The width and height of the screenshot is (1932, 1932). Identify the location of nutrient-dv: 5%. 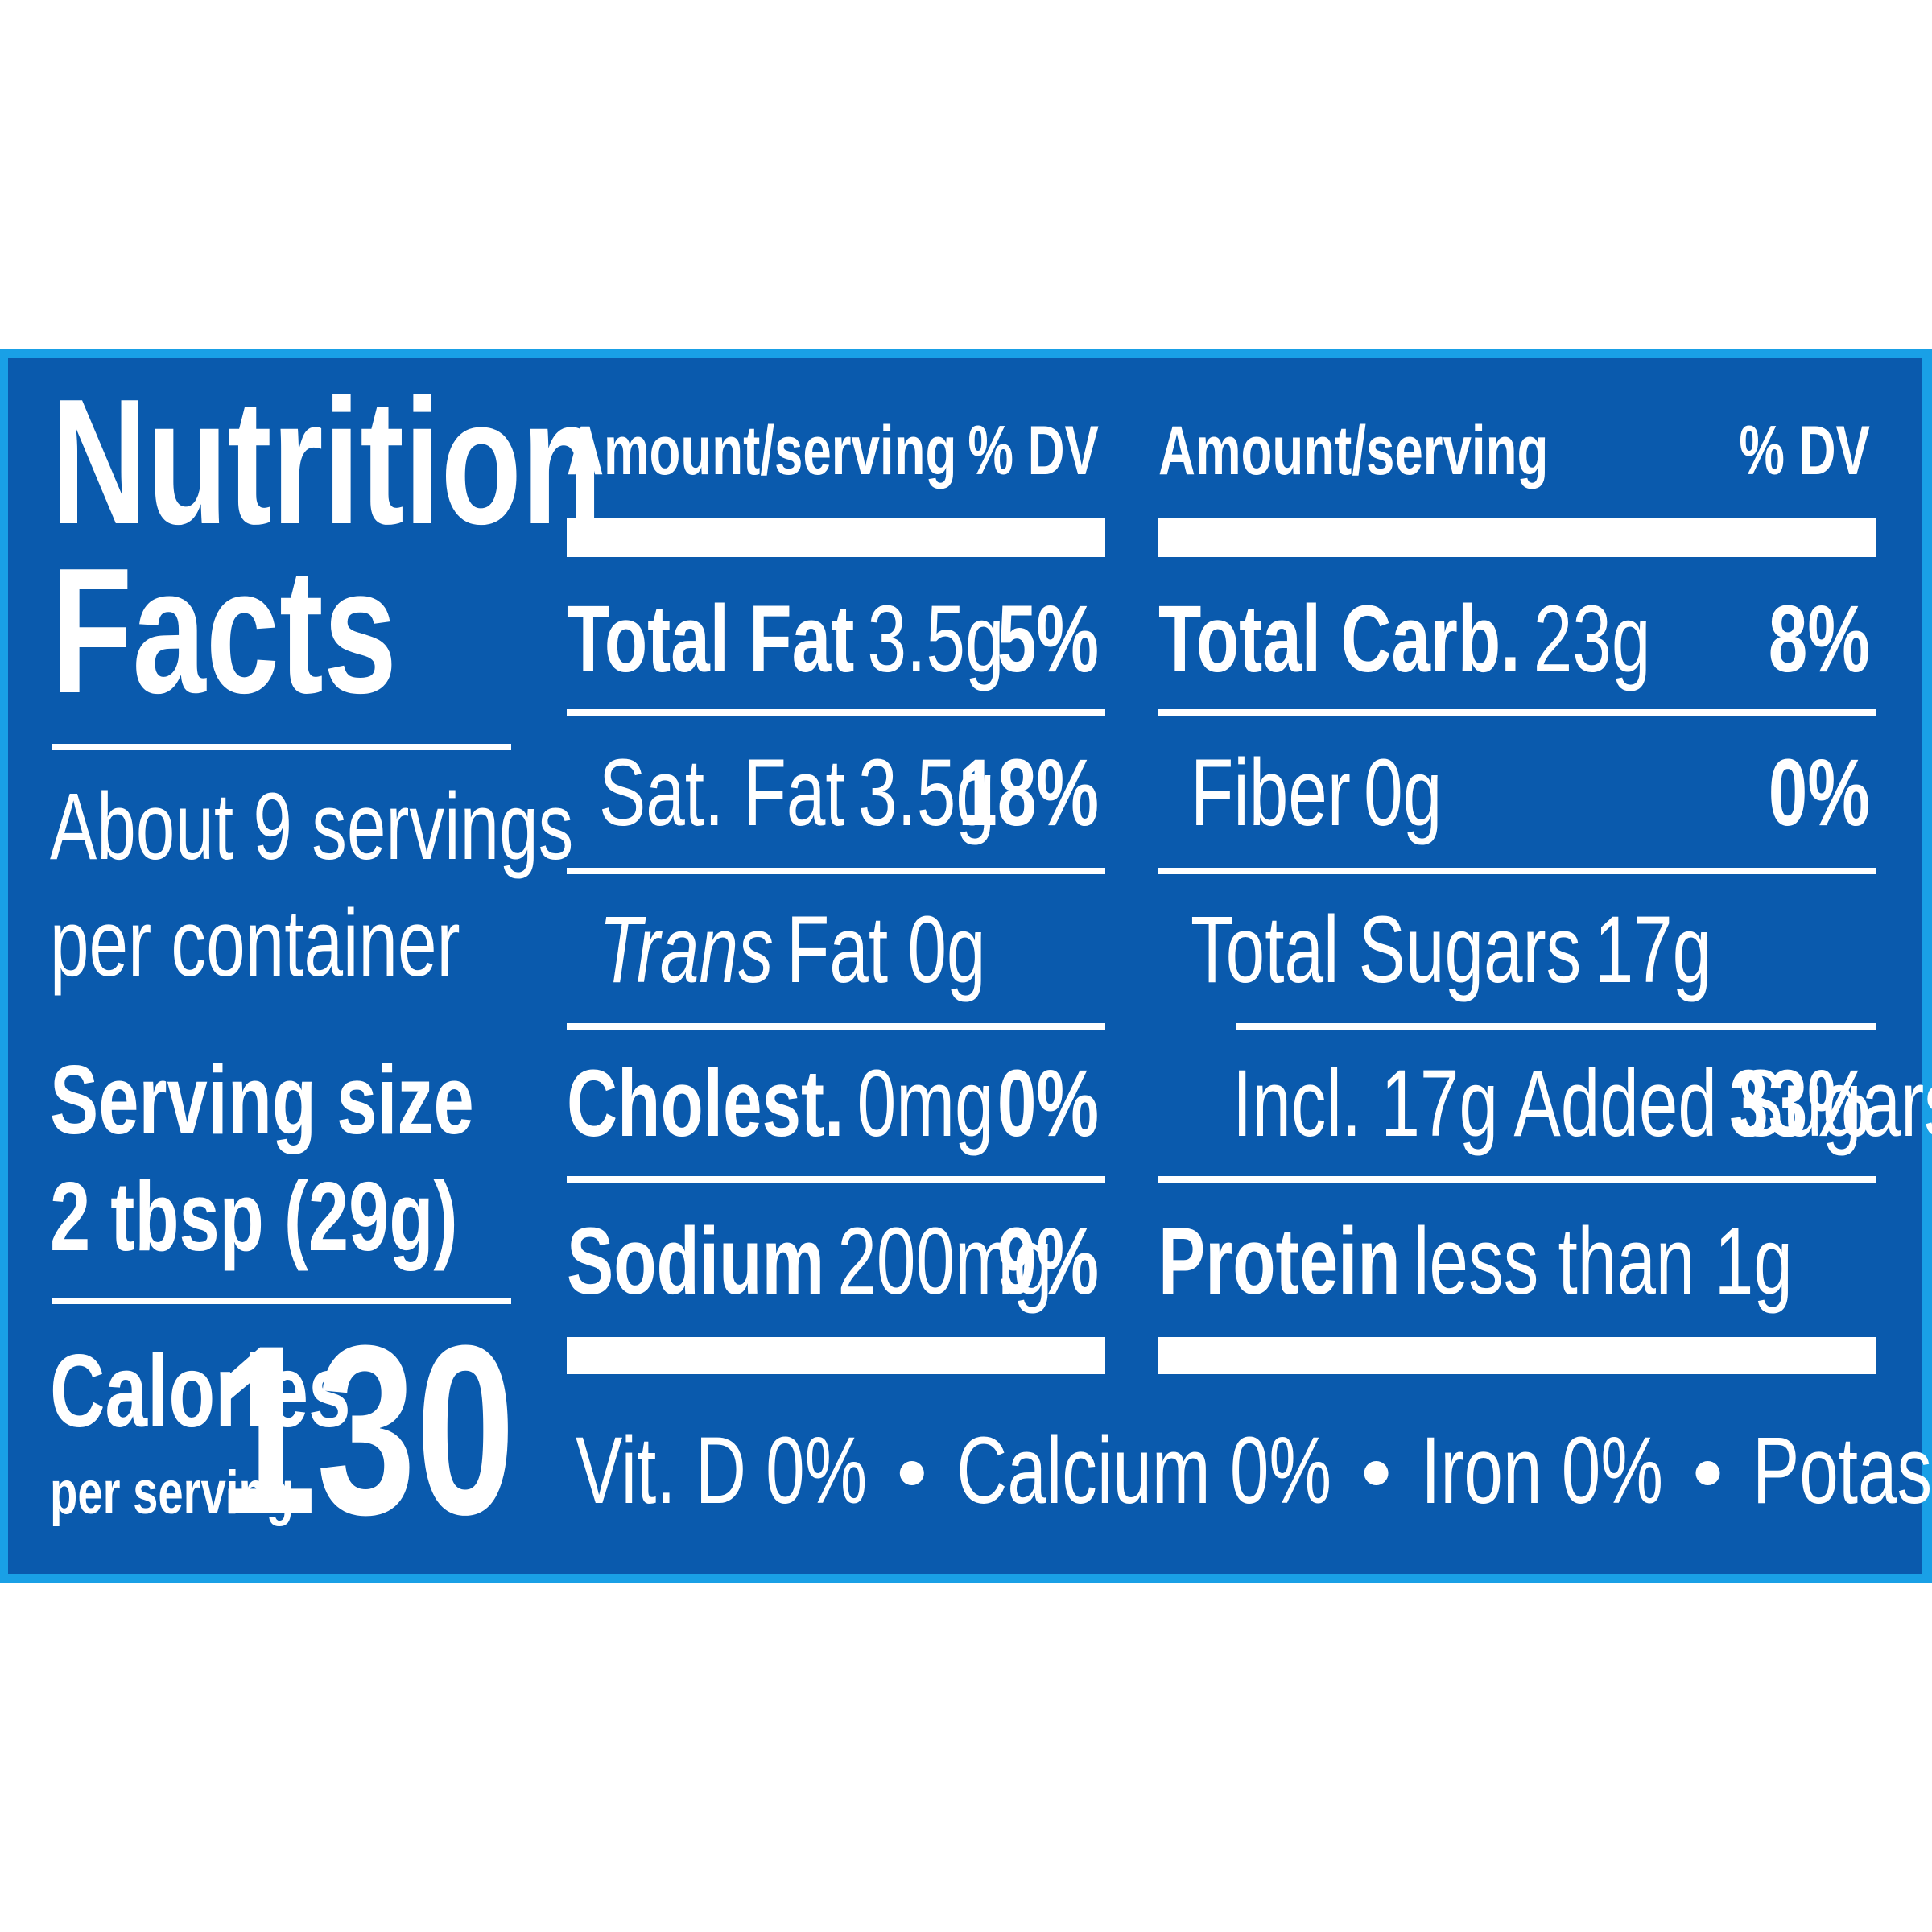
(1048, 638).